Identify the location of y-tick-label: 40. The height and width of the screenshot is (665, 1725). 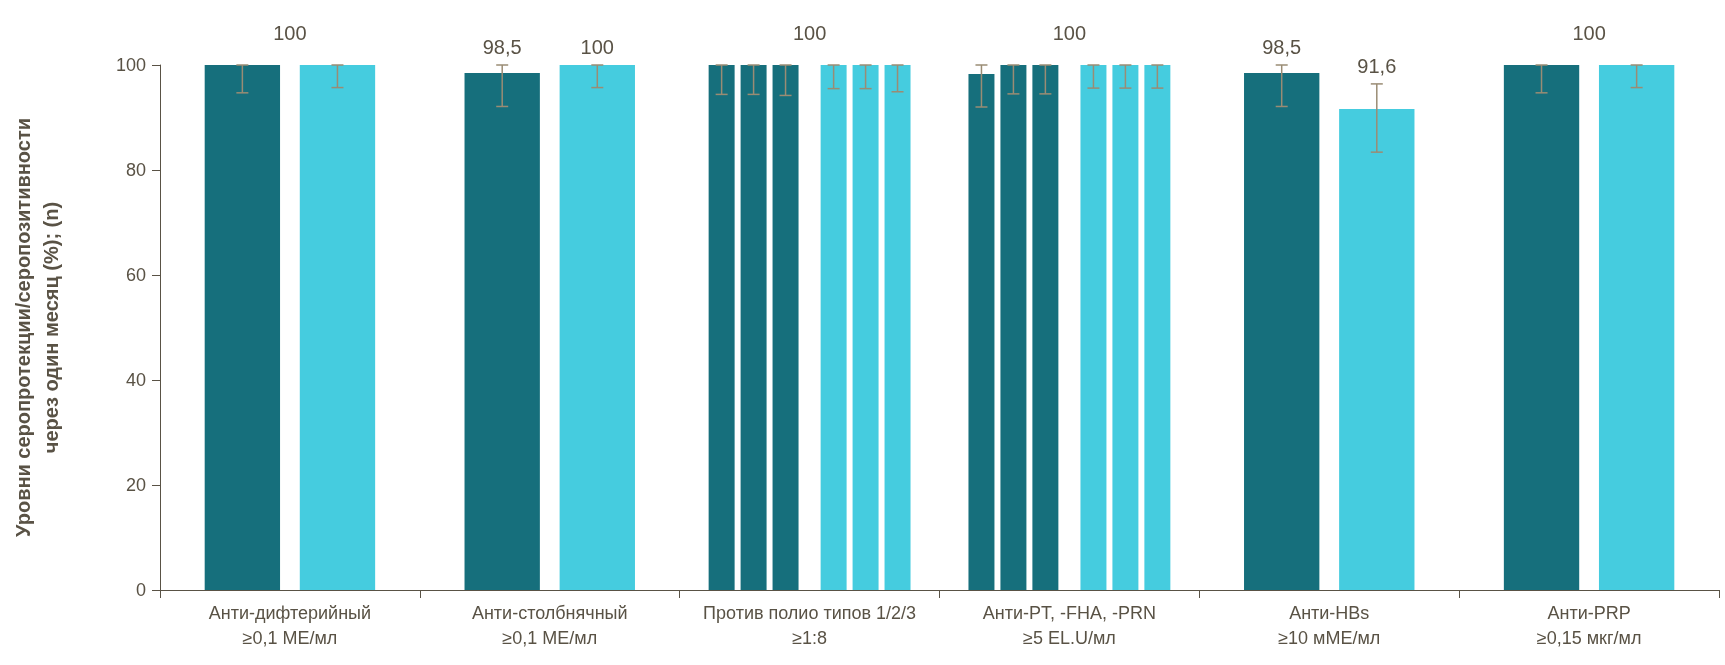
(135, 380).